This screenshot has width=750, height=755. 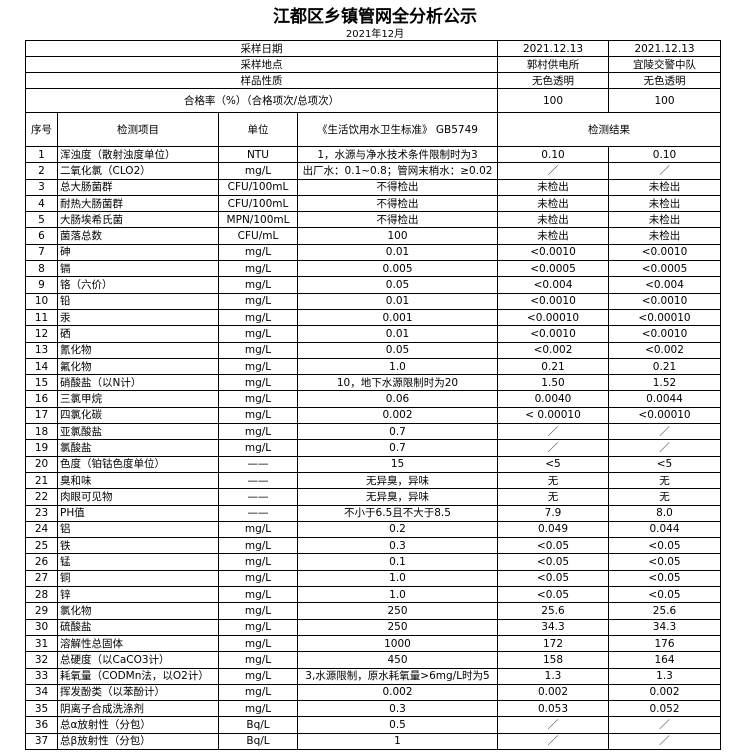 What do you see at coordinates (375, 34) in the screenshot?
I see `subtitle: 2021年12月` at bounding box center [375, 34].